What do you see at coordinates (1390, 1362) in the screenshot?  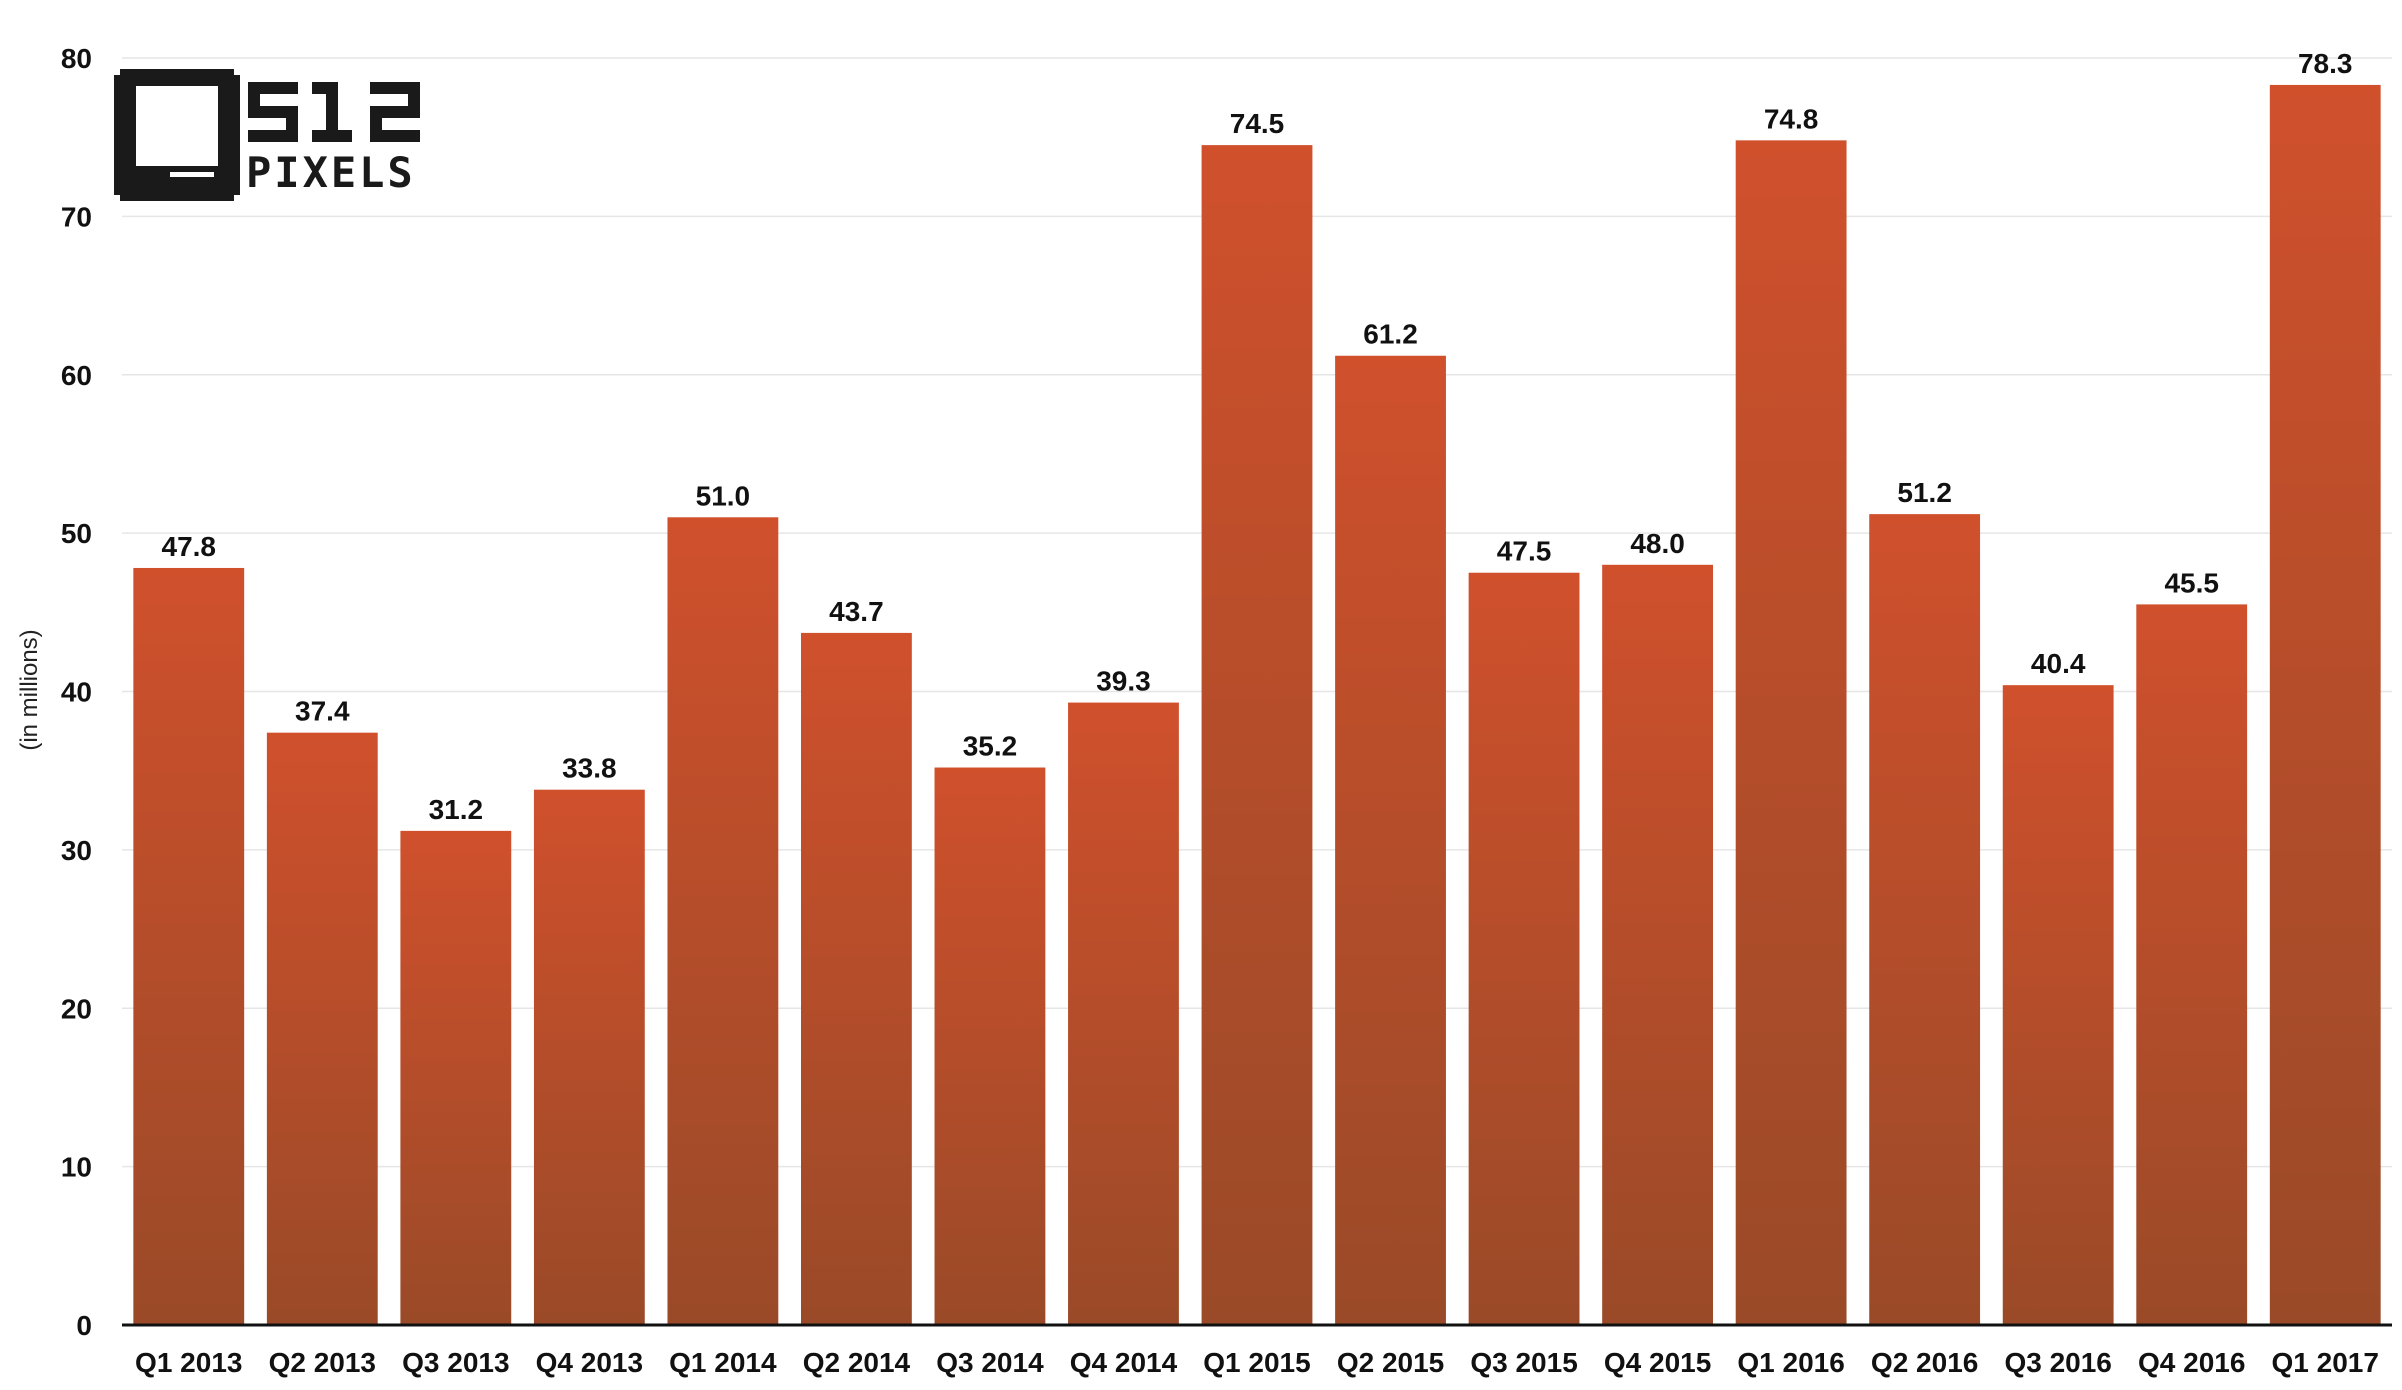 I see `x-tick-label: Q2 2015` at bounding box center [1390, 1362].